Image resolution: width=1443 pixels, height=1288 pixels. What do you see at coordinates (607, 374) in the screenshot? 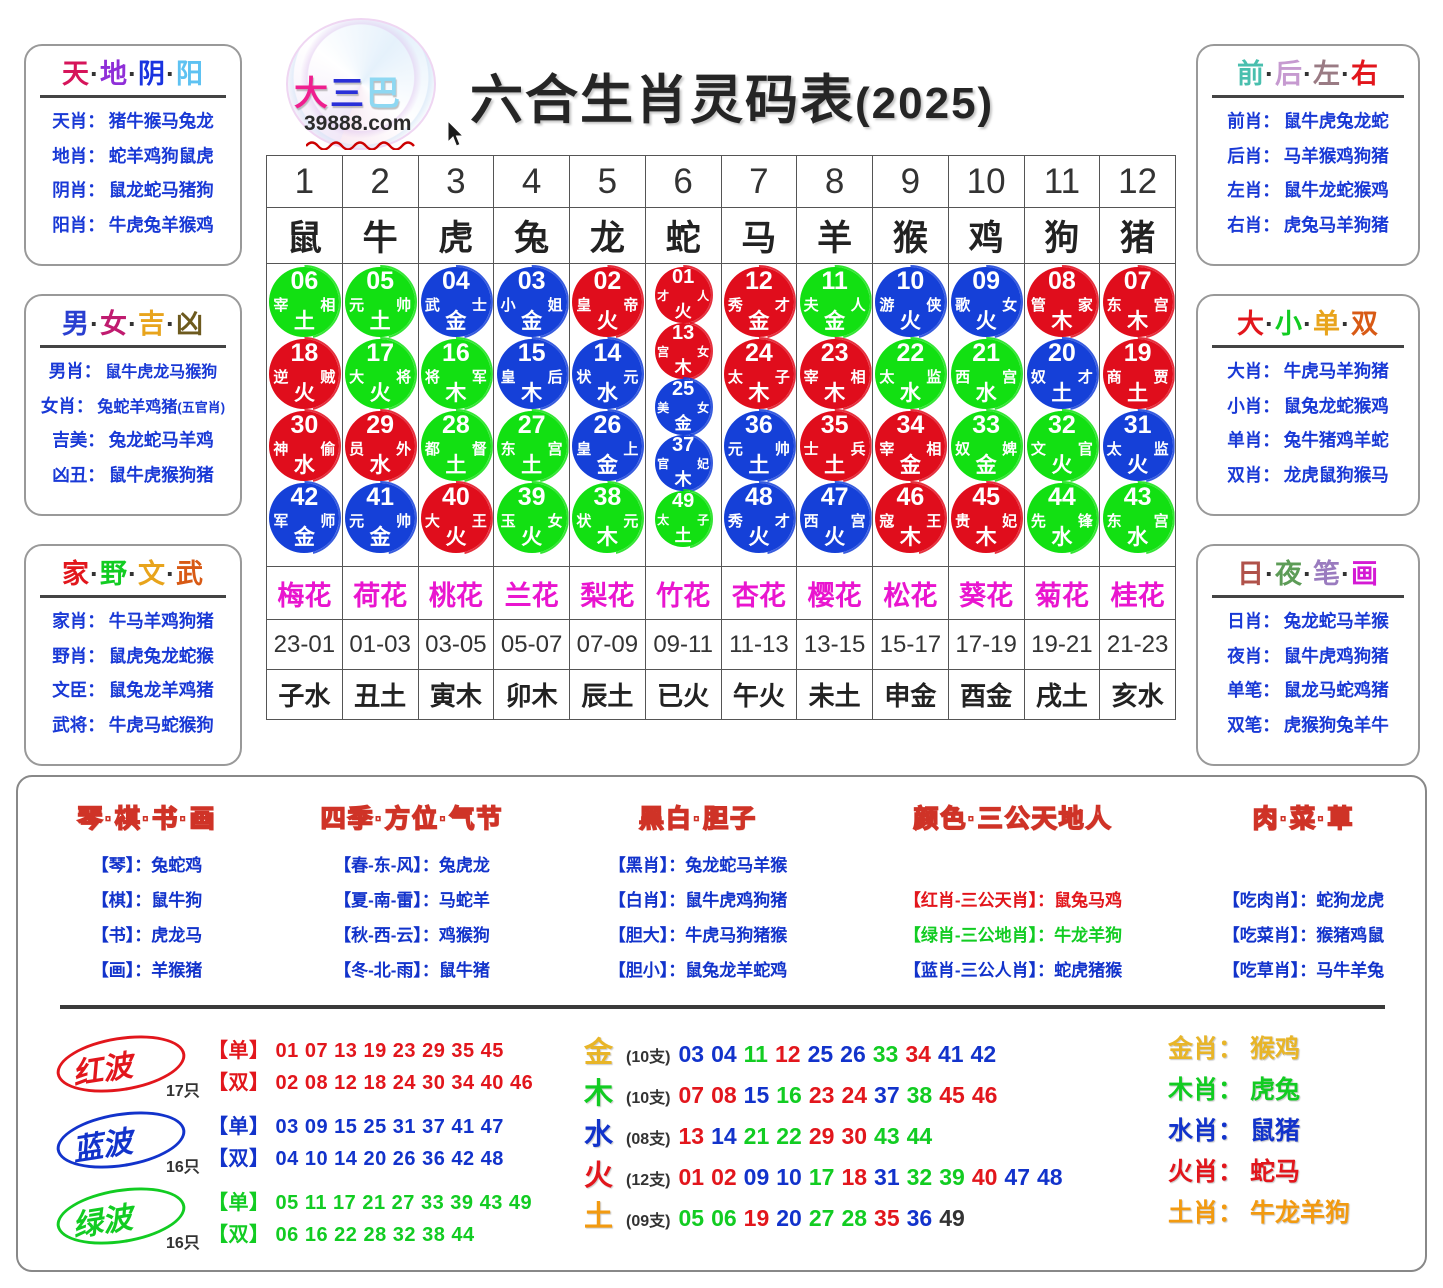
I see `number-ball: 14 状 元水` at bounding box center [607, 374].